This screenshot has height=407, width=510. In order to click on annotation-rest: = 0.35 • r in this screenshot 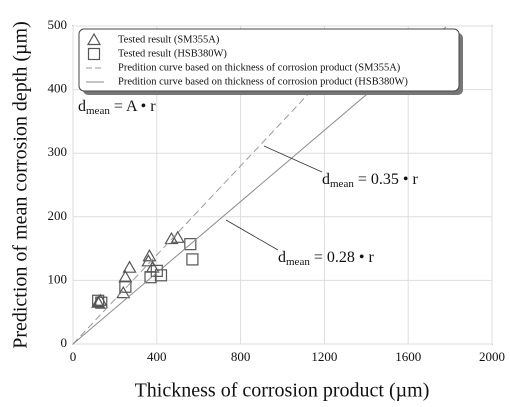, I will do `click(386, 179)`.